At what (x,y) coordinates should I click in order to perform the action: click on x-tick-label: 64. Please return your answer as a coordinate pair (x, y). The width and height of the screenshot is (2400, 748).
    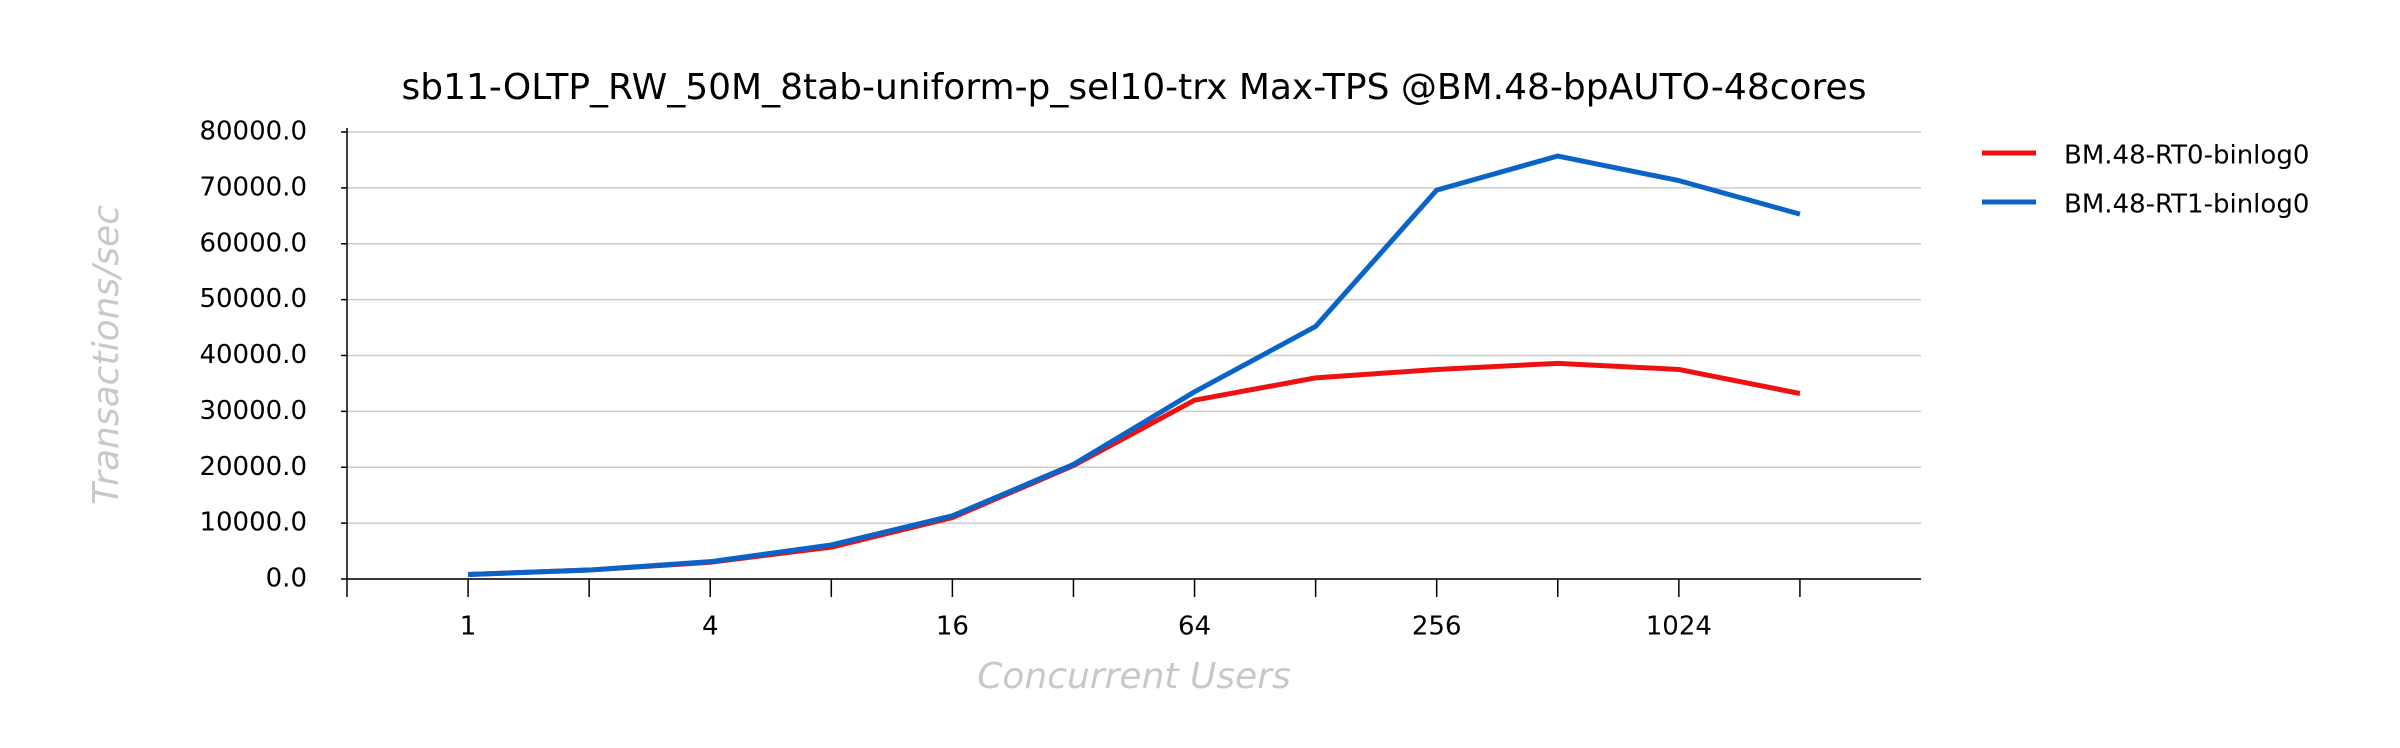
    Looking at the image, I should click on (1194, 627).